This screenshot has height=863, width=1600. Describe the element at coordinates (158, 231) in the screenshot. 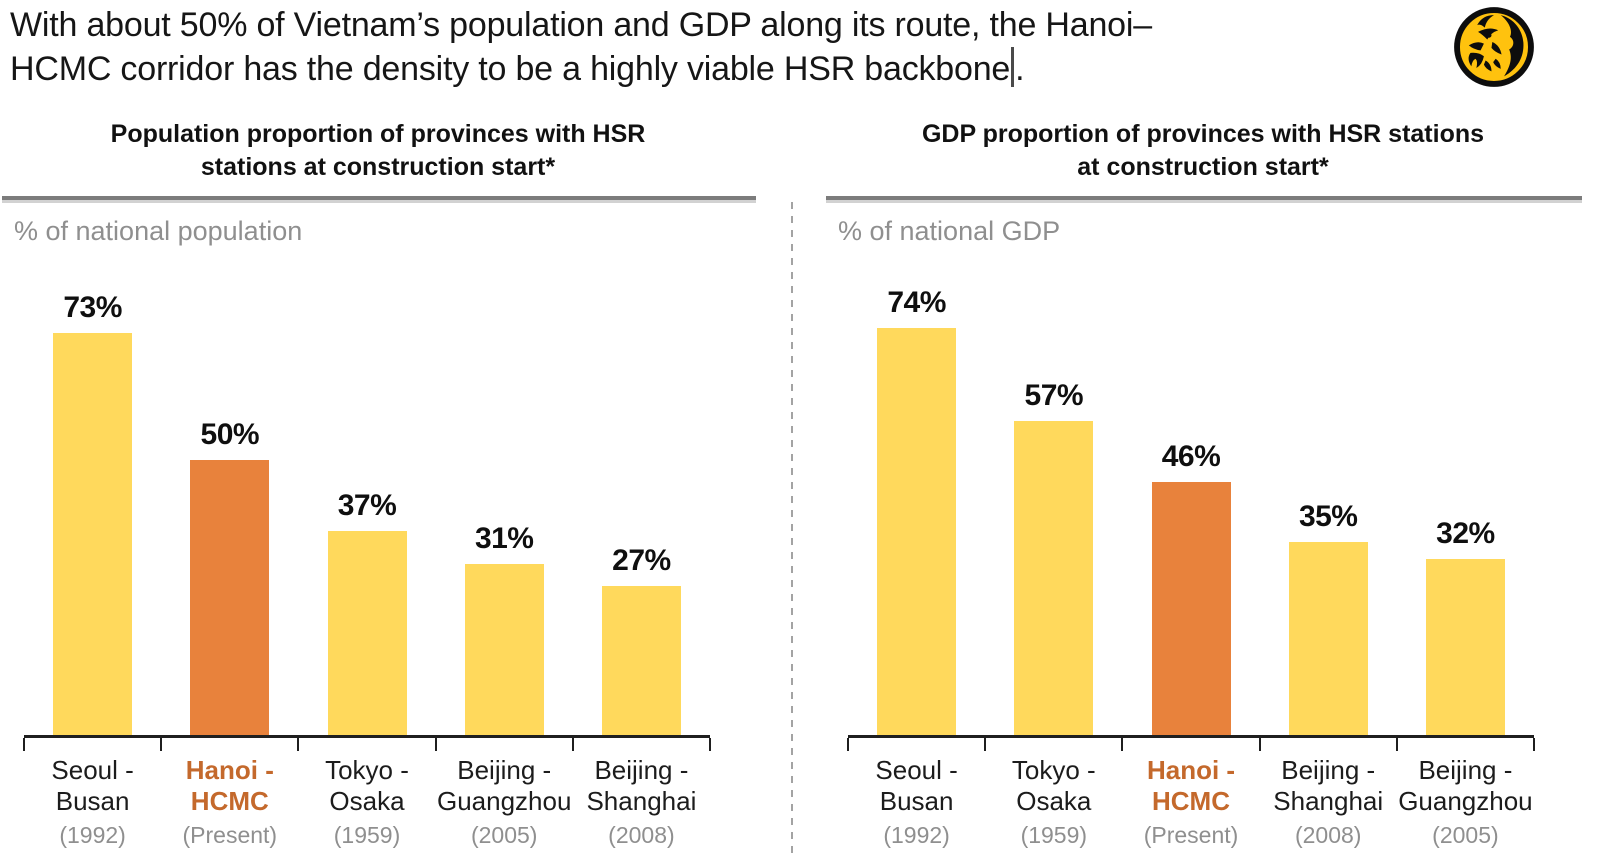

I see `unit-label: % of national population` at that location.